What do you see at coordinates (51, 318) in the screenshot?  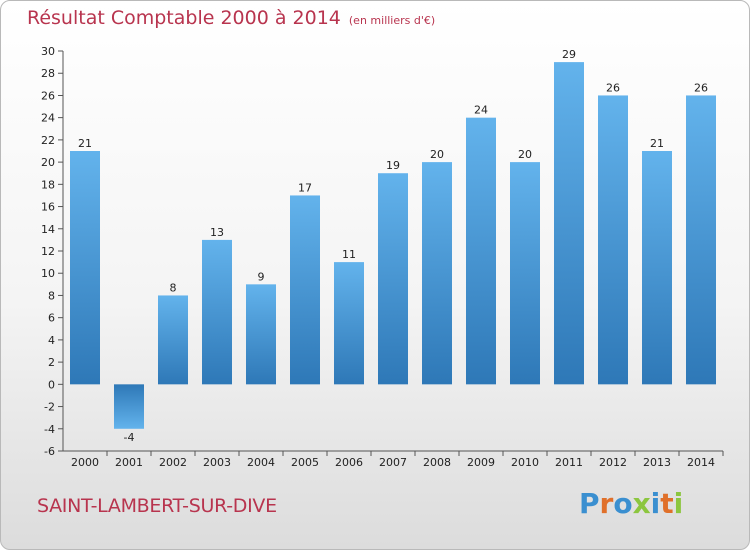 I see `y-tick-label: 6` at bounding box center [51, 318].